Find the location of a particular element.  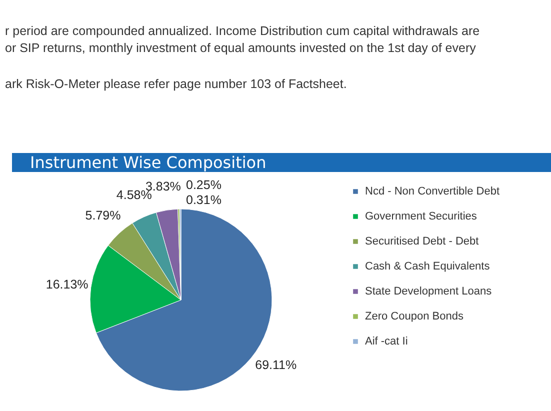

legend-label: Zero Coupon Bonds is located at coordinates (414, 316).